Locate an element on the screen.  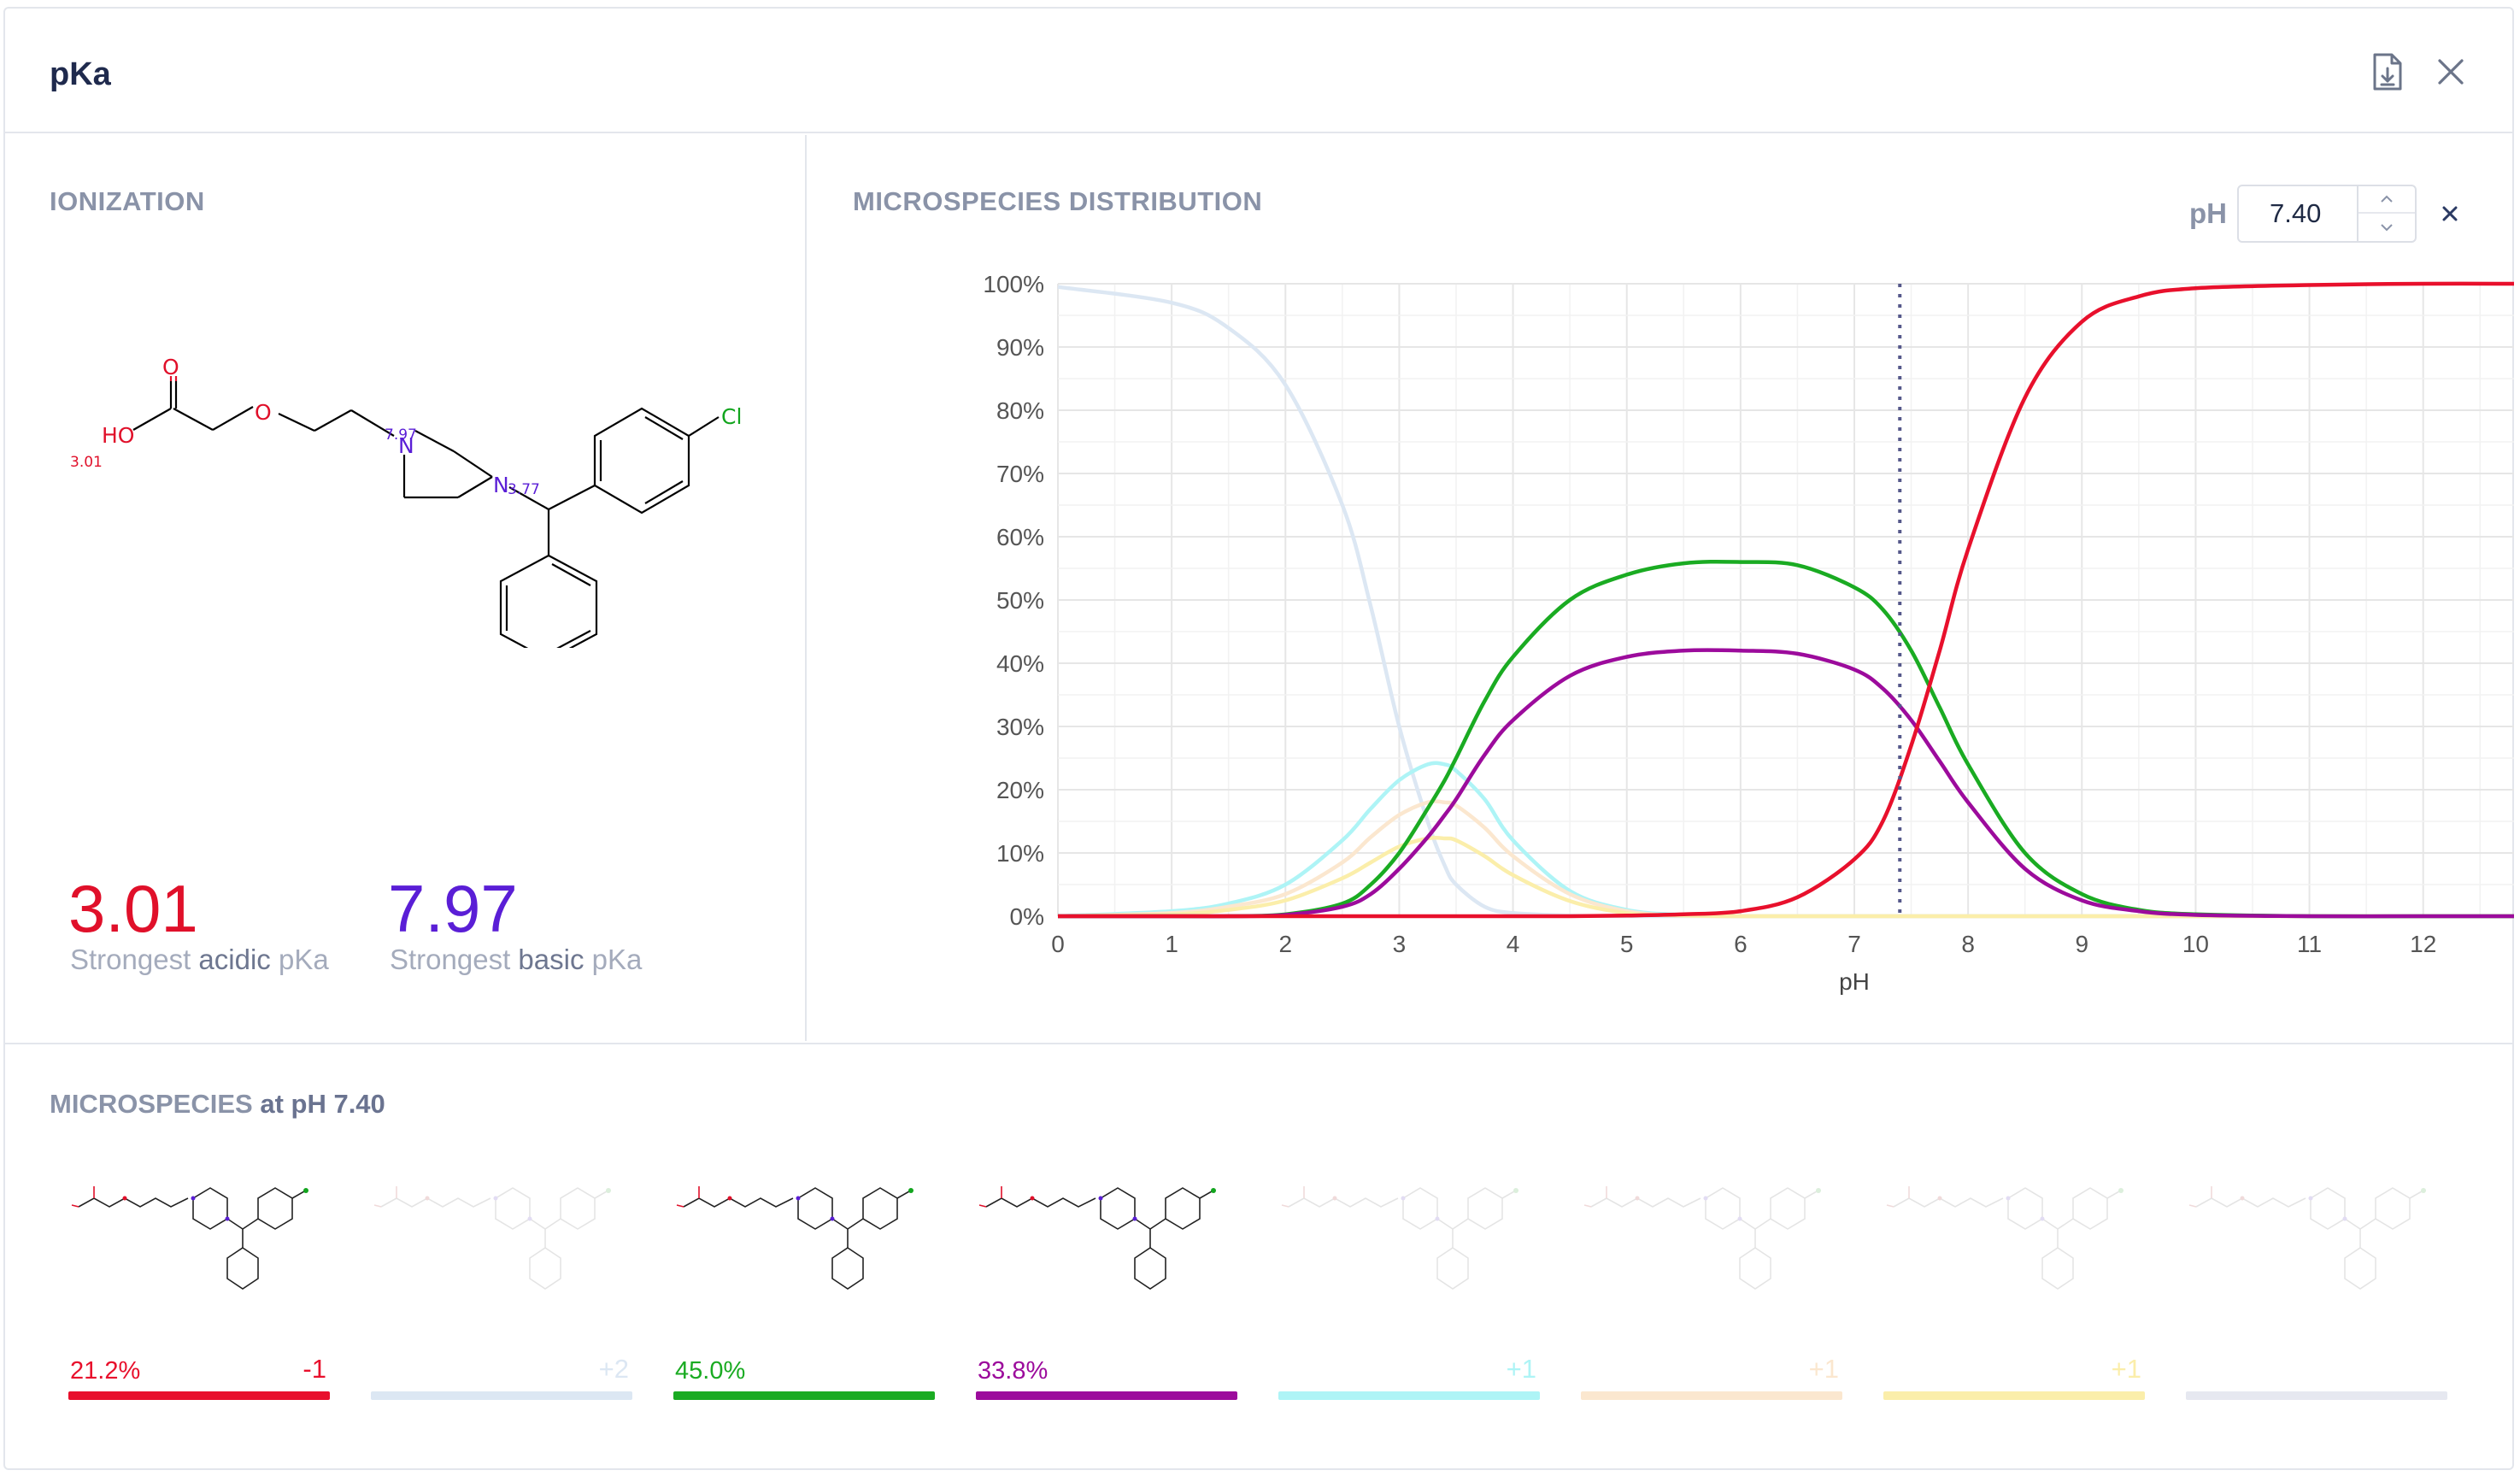
y-tick-label: 10% is located at coordinates (1020, 853).